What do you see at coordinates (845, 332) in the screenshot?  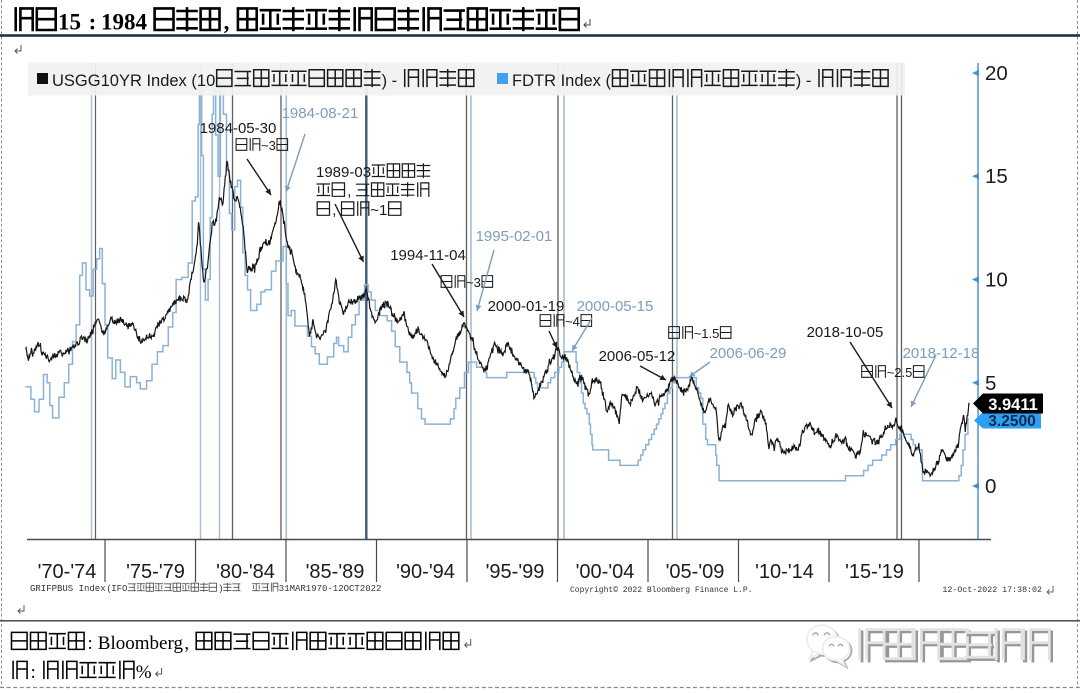 I see `svg-text: 2018-10-05` at bounding box center [845, 332].